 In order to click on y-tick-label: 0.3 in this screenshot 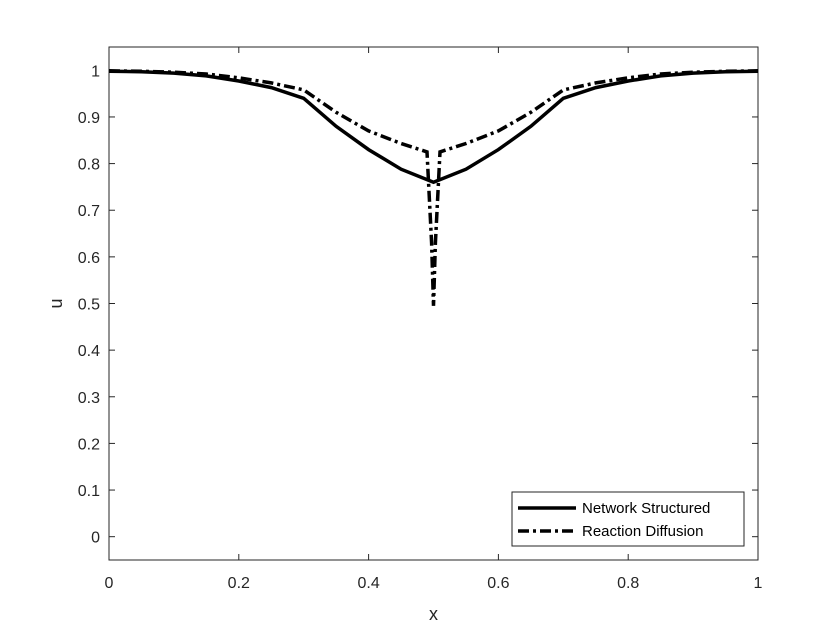, I will do `click(89, 398)`.